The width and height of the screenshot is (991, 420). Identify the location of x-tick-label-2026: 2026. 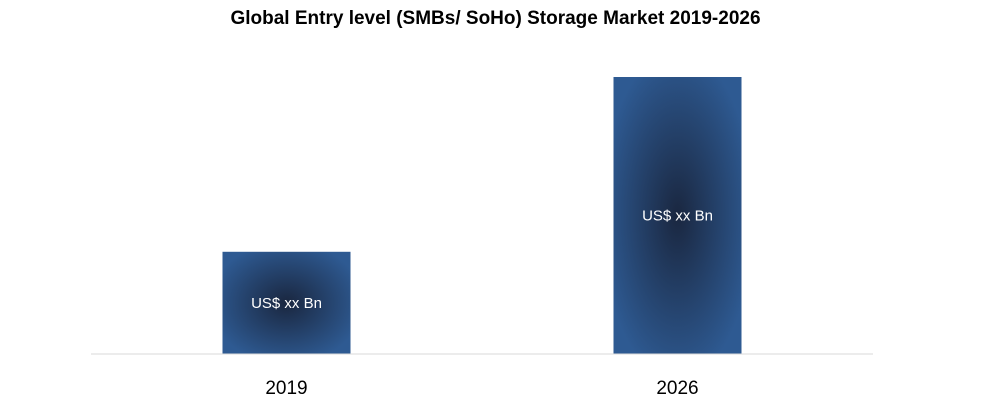
(677, 388).